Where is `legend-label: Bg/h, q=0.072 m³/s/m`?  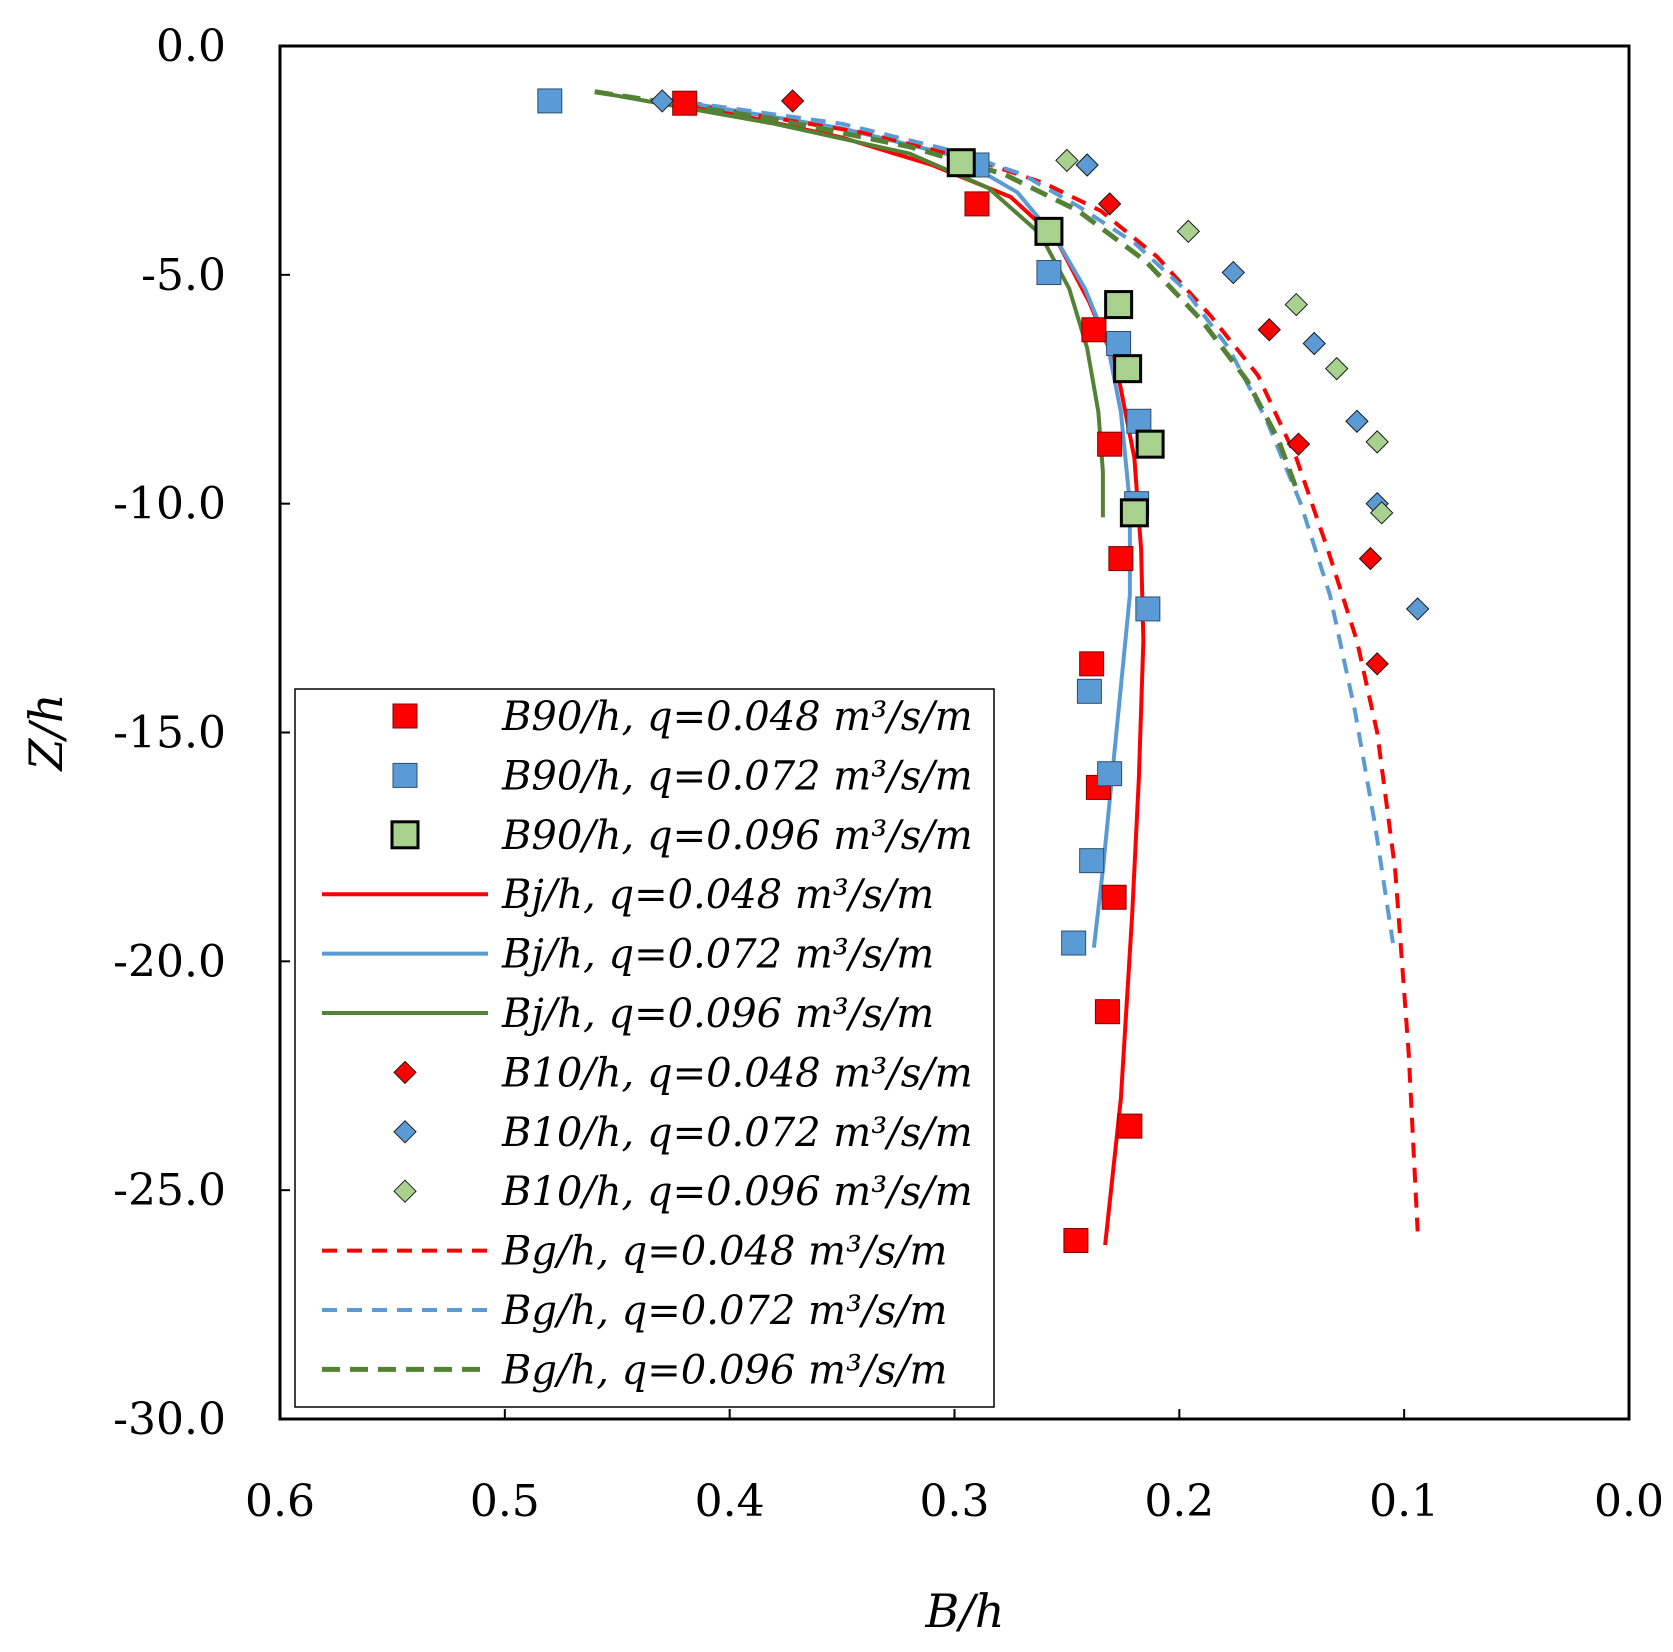 legend-label: Bg/h, q=0.072 m³/s/m is located at coordinates (724, 1311).